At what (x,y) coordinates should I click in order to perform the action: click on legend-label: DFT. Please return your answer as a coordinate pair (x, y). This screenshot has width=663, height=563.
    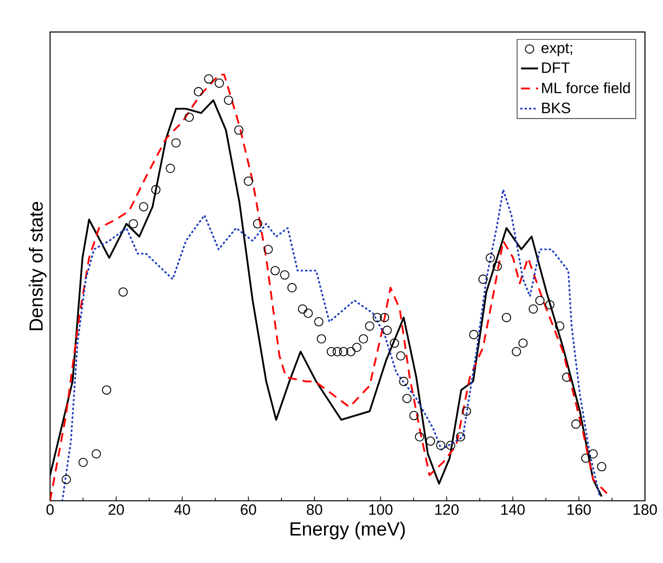
    Looking at the image, I should click on (556, 67).